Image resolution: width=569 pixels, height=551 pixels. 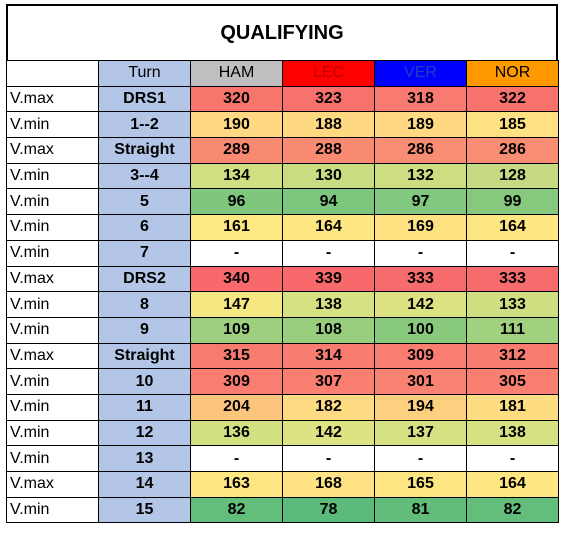 I want to click on speed-cell-lec: 314, so click(x=328, y=356).